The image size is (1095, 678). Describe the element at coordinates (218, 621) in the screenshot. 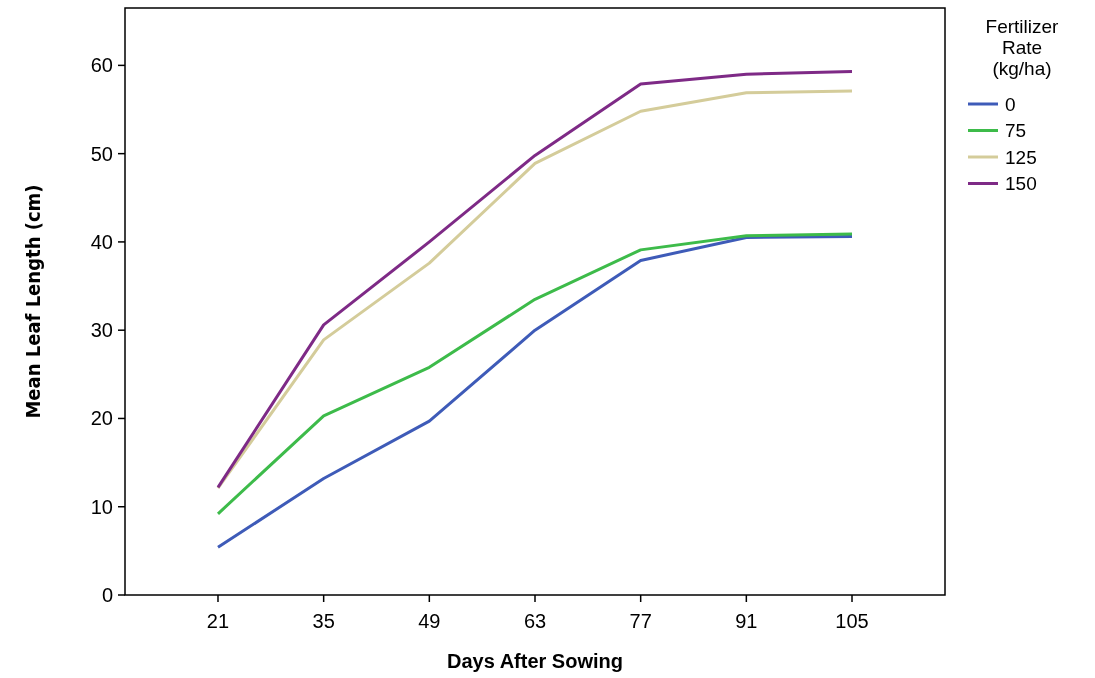

I see `x-tick-label: 21` at that location.